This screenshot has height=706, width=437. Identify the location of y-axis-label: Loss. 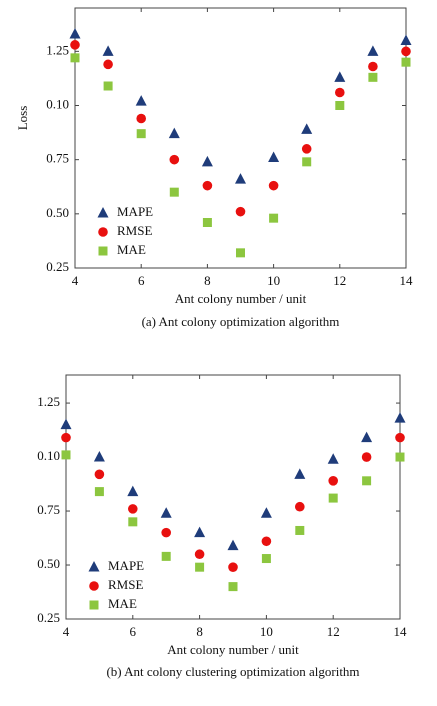
(22, 118).